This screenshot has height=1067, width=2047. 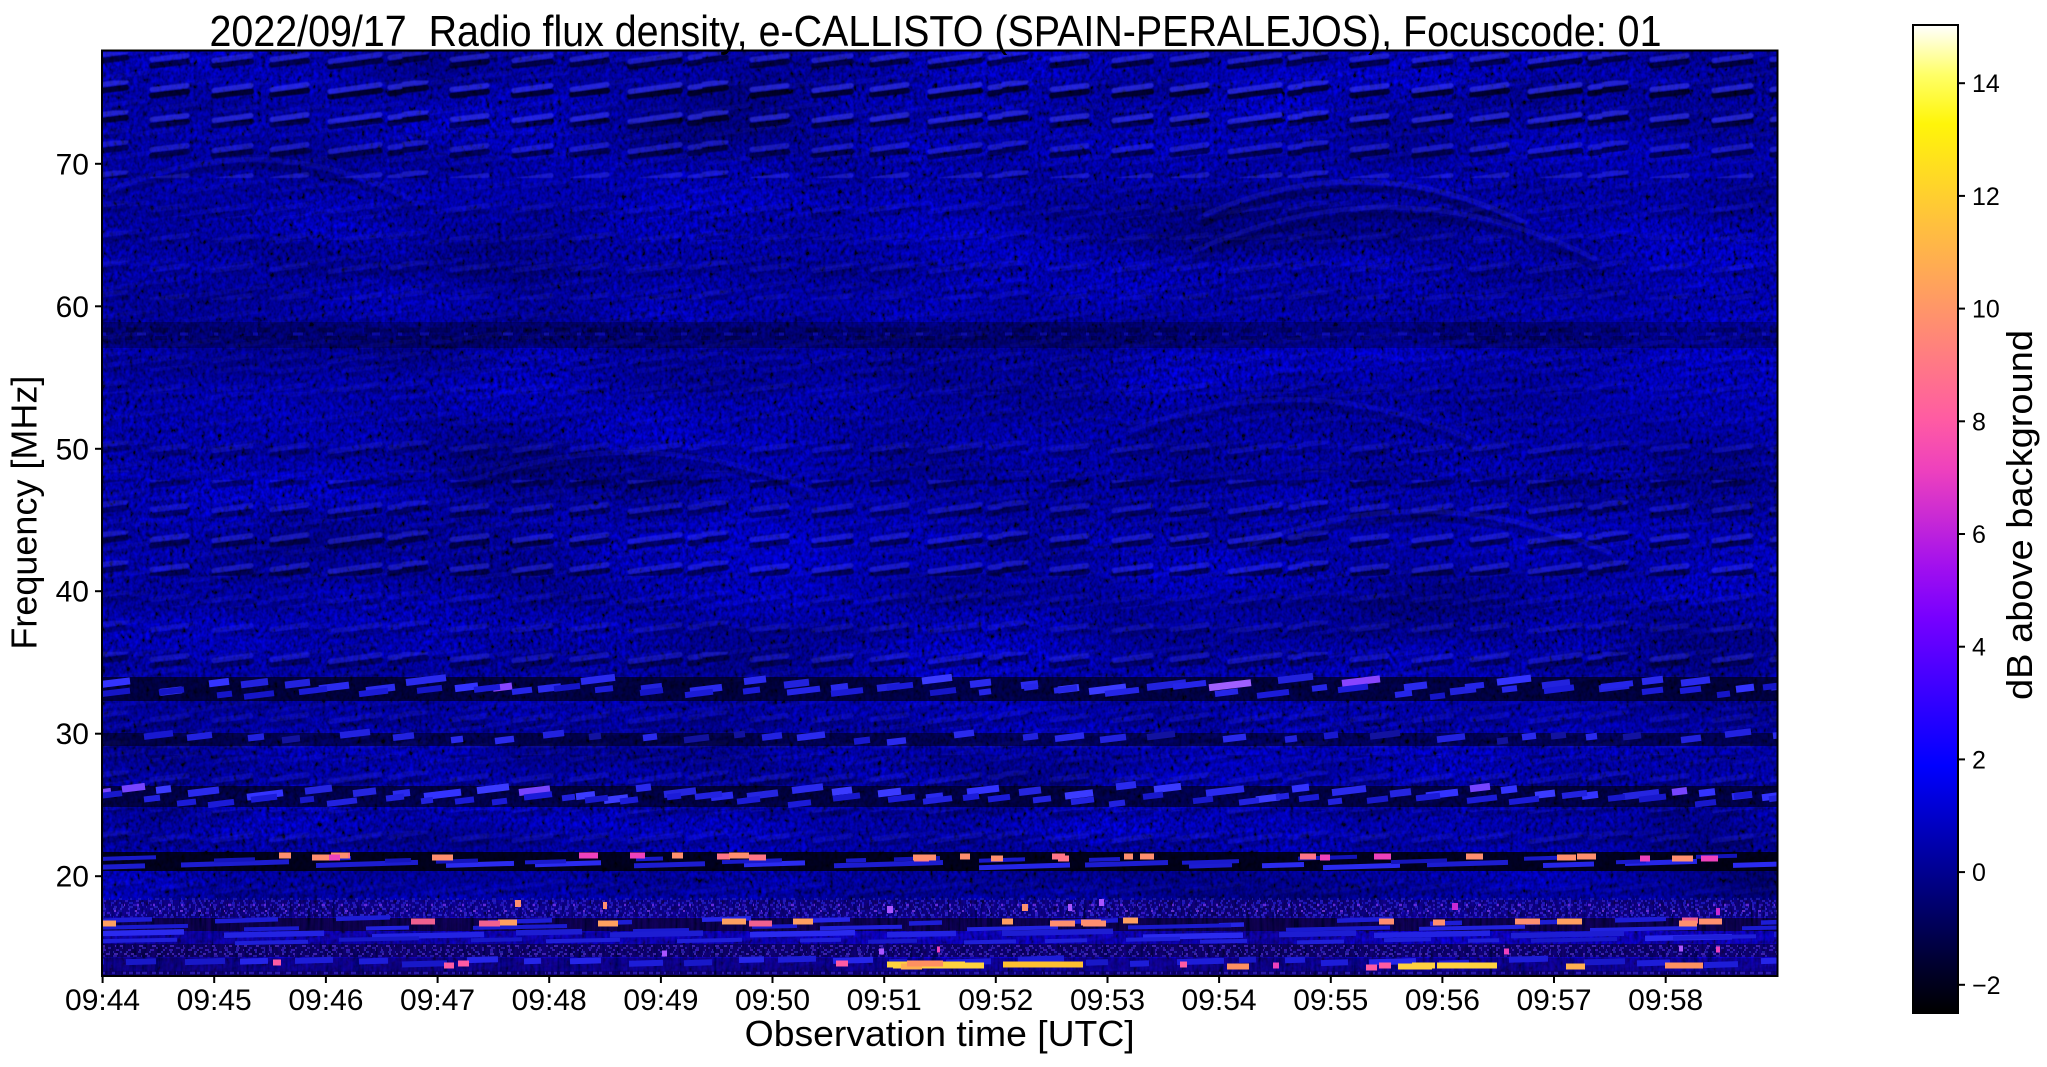 What do you see at coordinates (1986, 986) in the screenshot?
I see `svg-text: −2` at bounding box center [1986, 986].